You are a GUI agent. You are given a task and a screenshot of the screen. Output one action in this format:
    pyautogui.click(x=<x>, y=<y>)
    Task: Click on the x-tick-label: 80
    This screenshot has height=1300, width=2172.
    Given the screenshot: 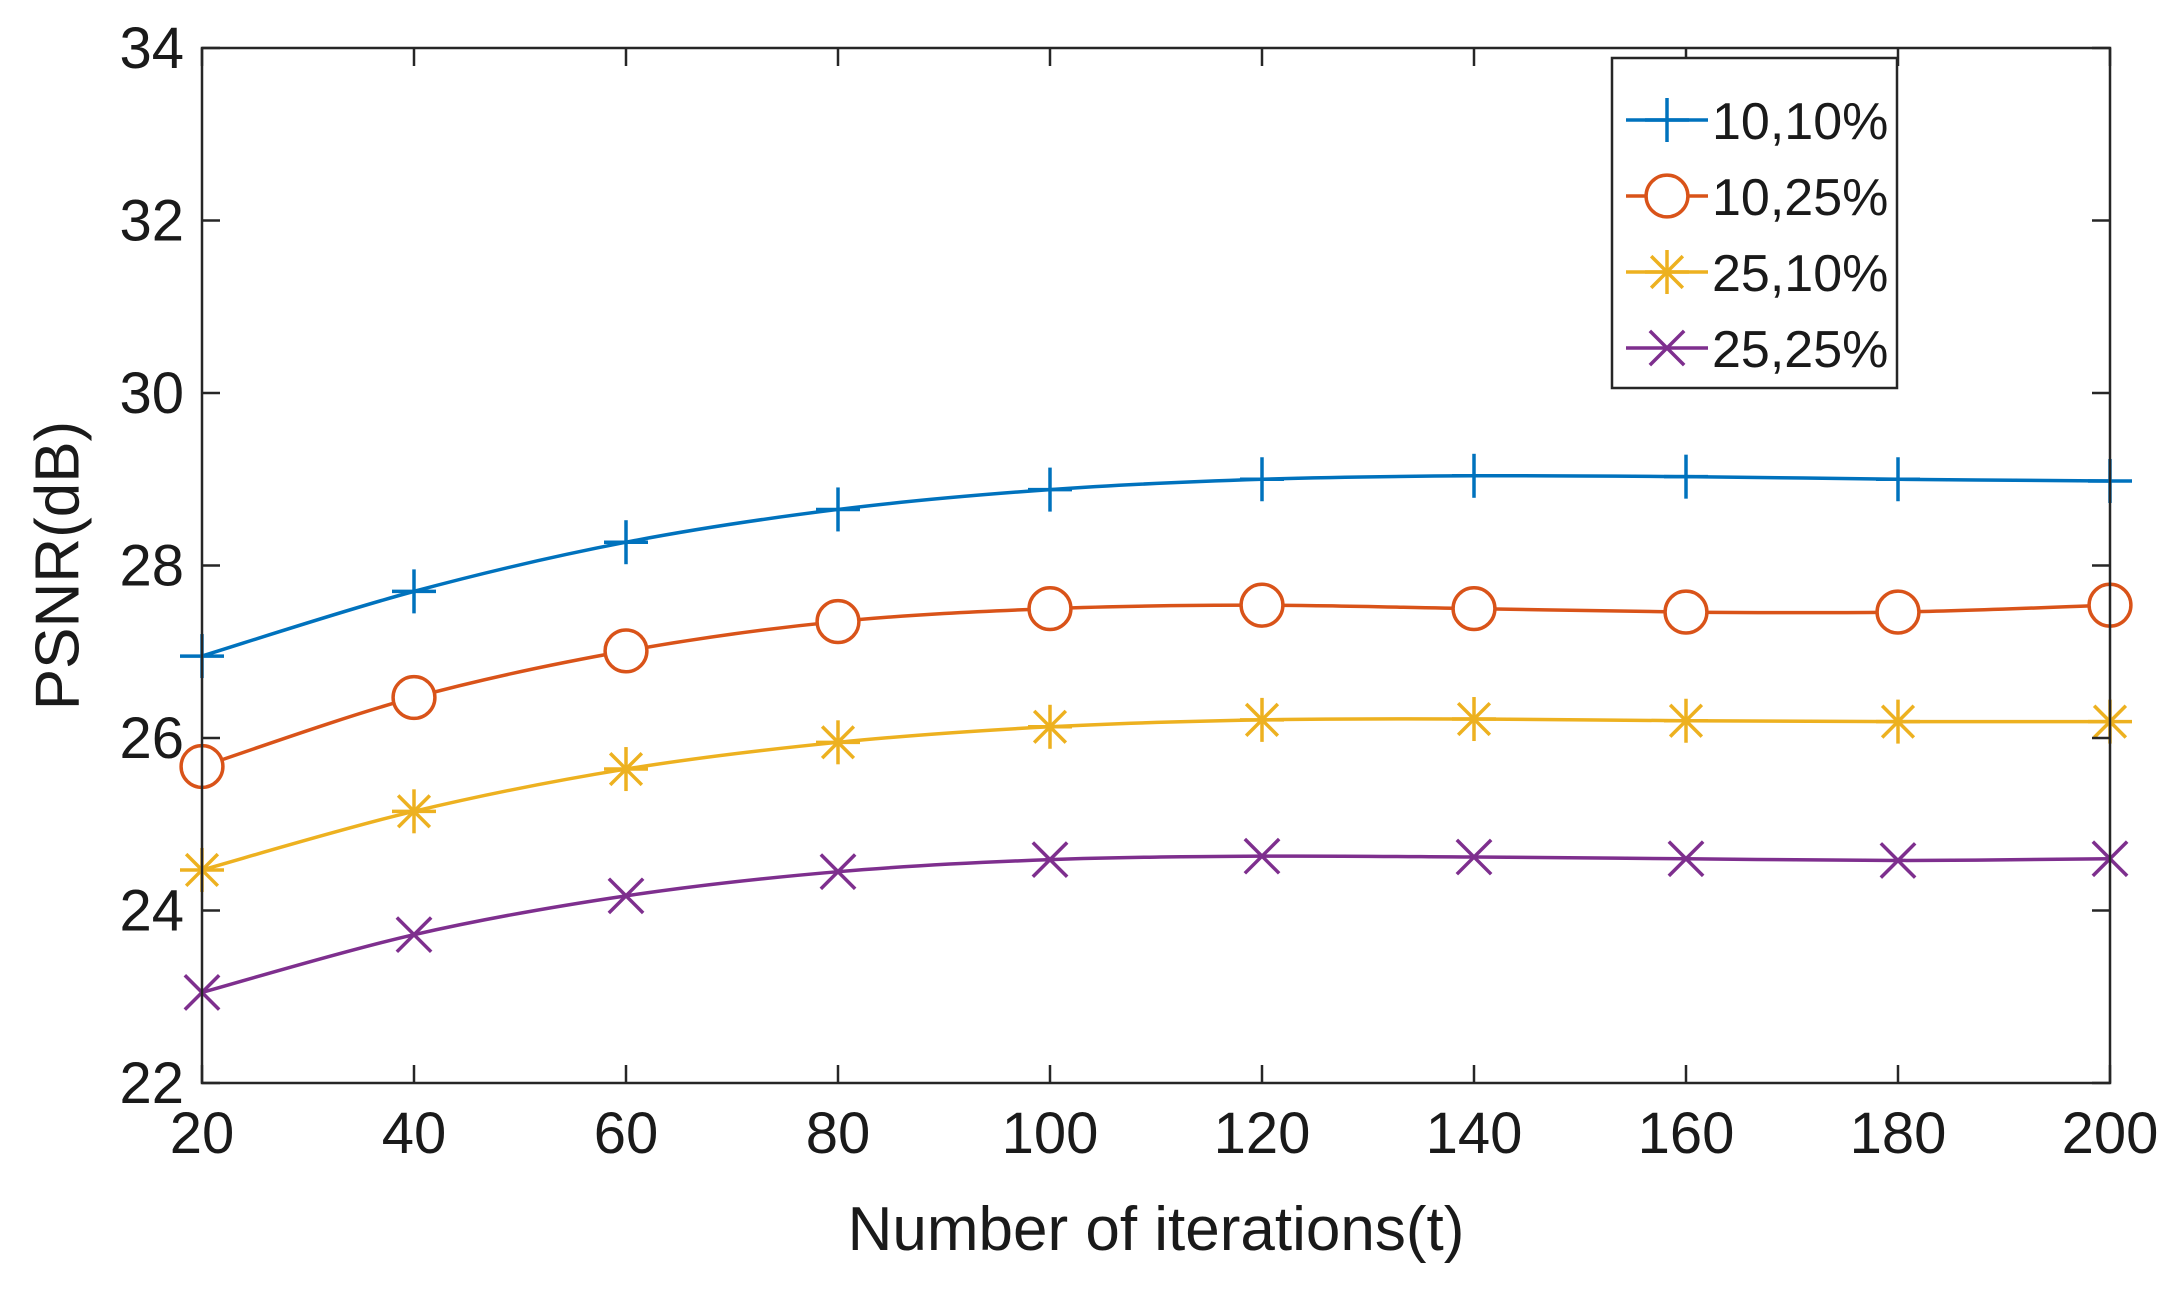 What is the action you would take?
    pyautogui.click(x=838, y=1133)
    